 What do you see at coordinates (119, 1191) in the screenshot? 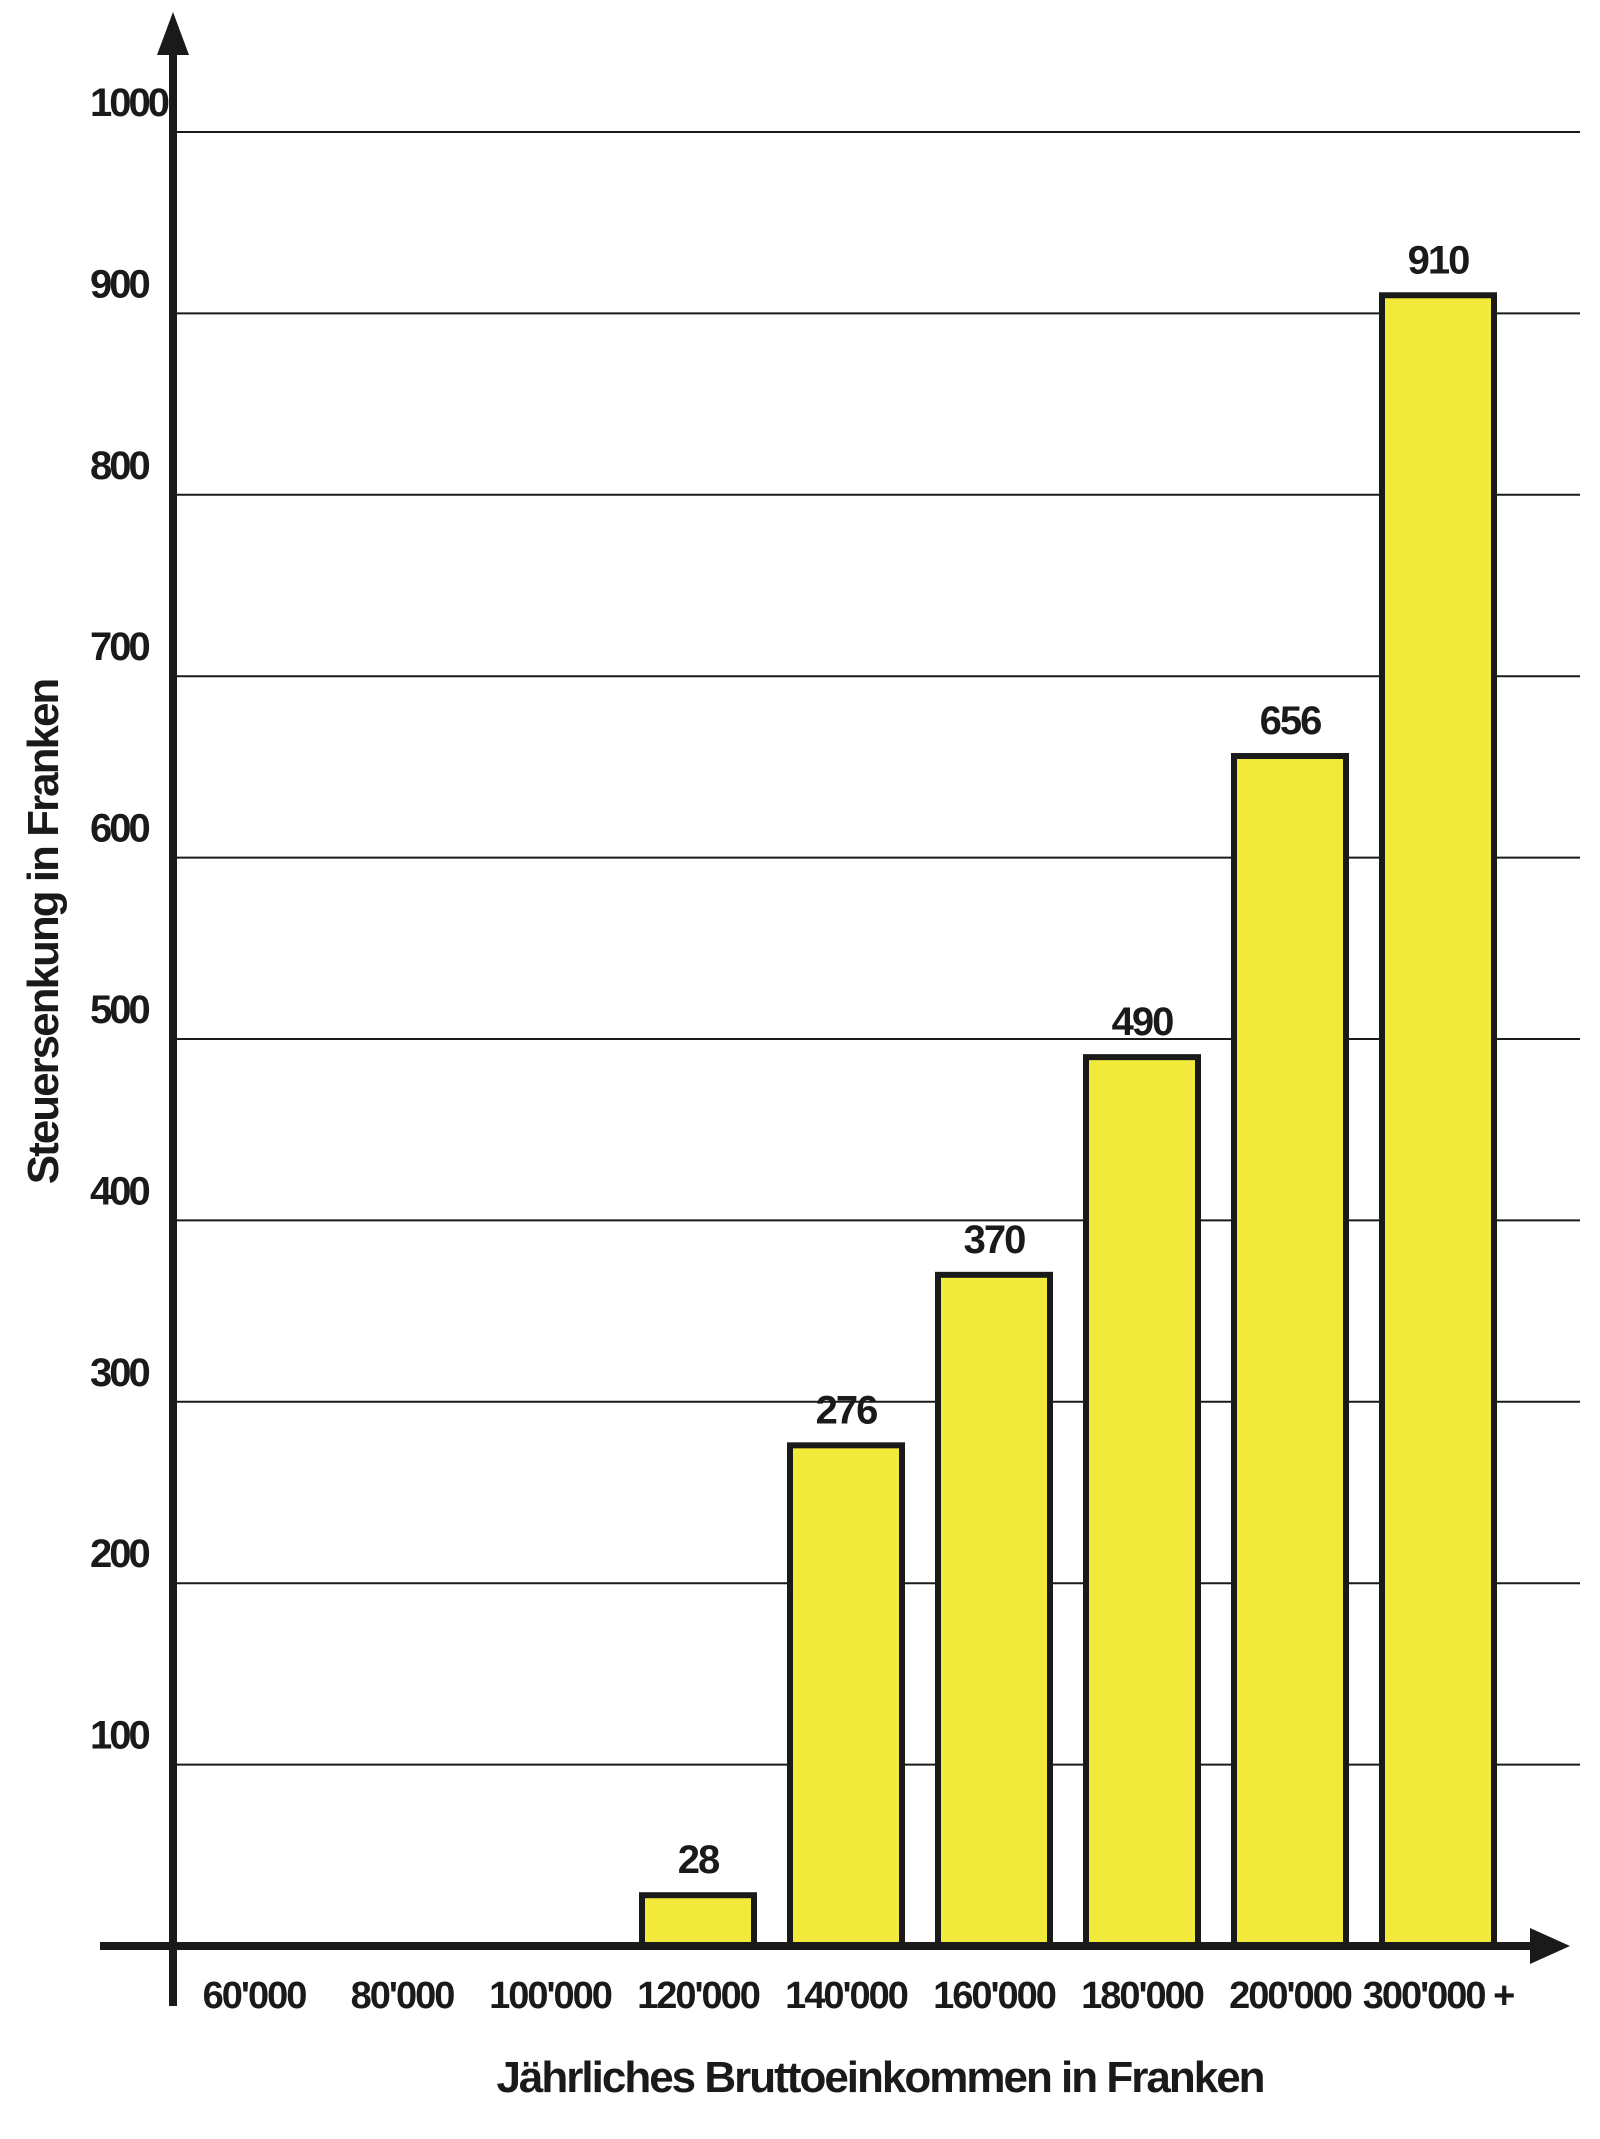
I see `y-tick-label: 400` at bounding box center [119, 1191].